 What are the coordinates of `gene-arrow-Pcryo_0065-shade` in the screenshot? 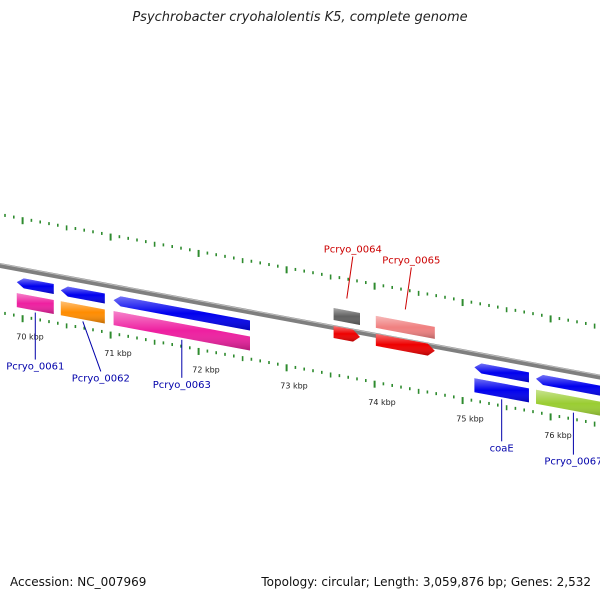 It's located at (405, 344).